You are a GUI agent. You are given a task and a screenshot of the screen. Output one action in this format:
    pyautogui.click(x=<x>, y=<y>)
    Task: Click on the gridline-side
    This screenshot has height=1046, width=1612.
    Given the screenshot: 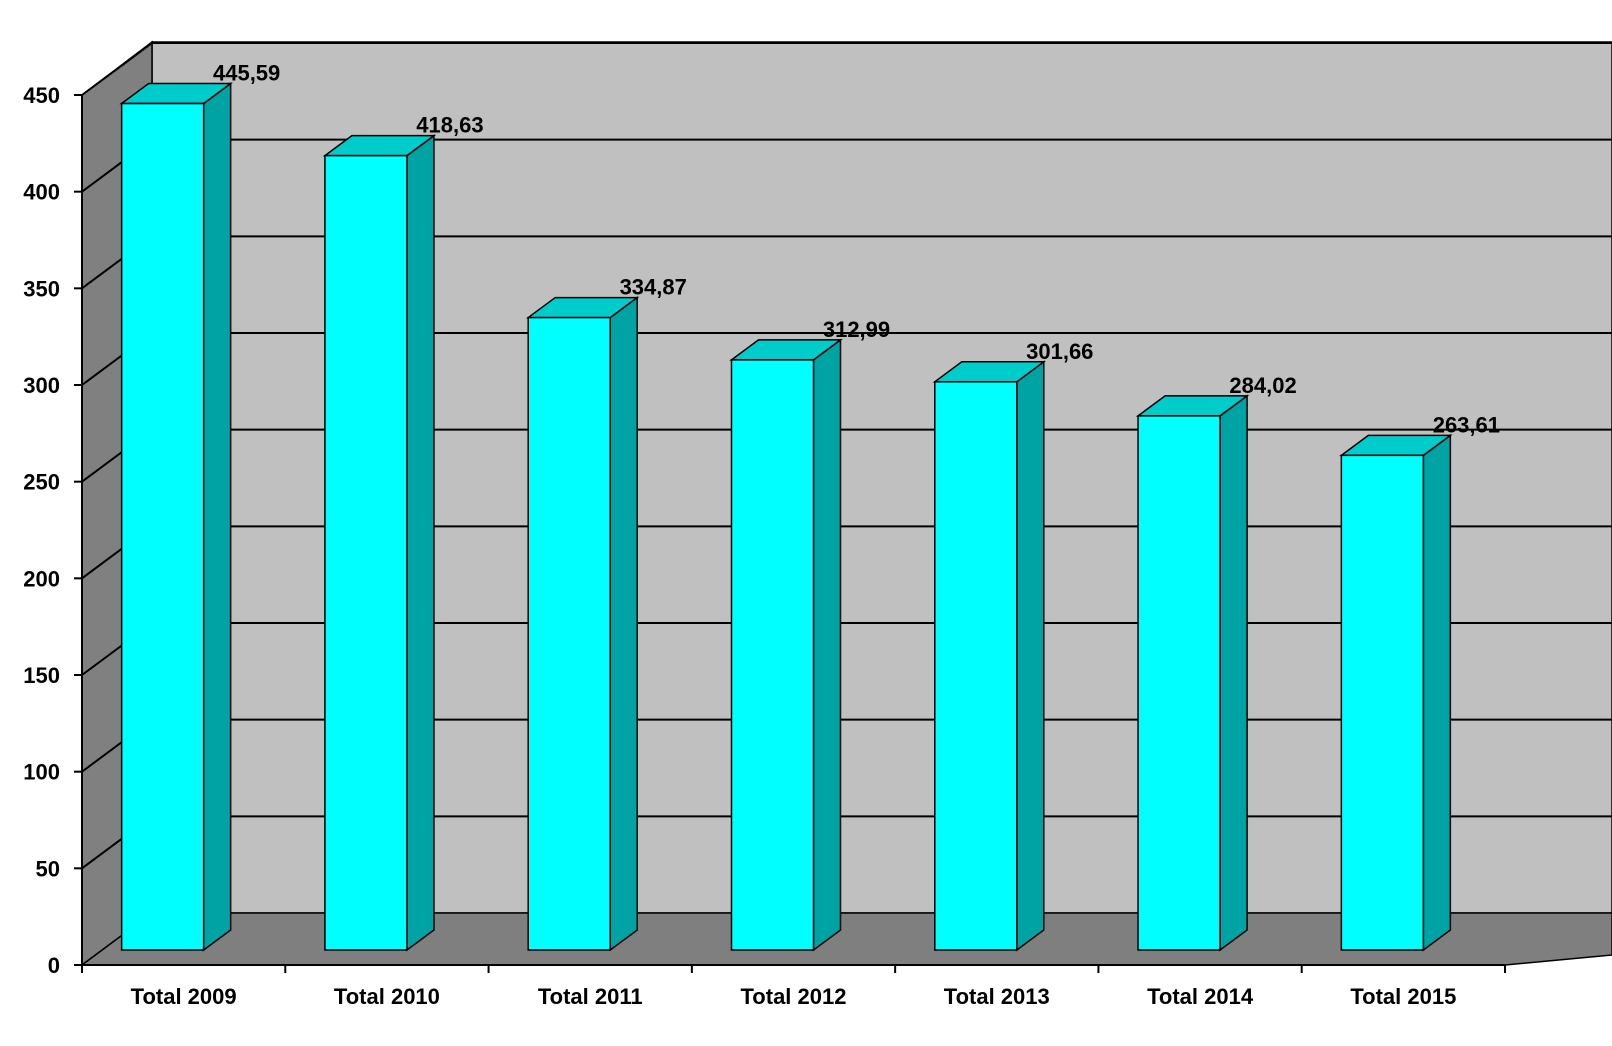 What is the action you would take?
    pyautogui.click(x=117, y=69)
    